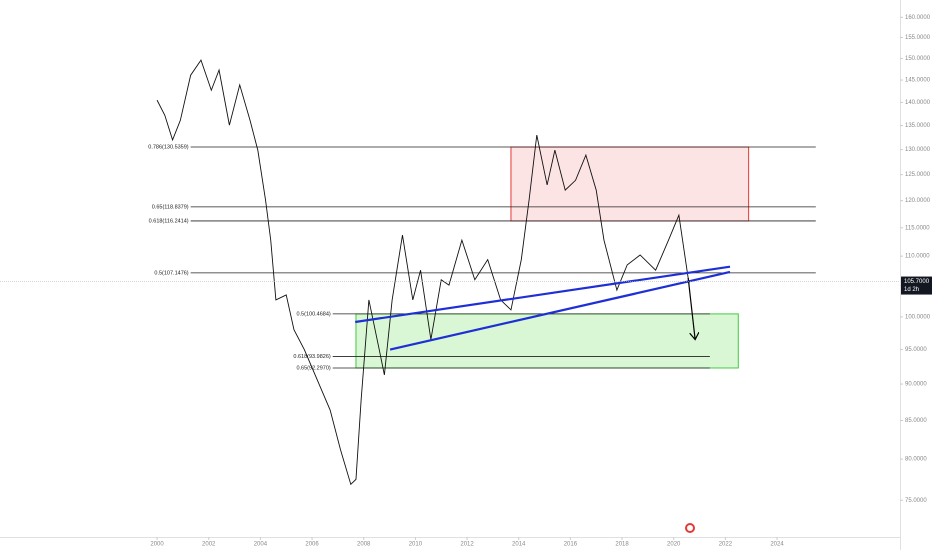  I want to click on x-tick-label: 2024, so click(777, 545).